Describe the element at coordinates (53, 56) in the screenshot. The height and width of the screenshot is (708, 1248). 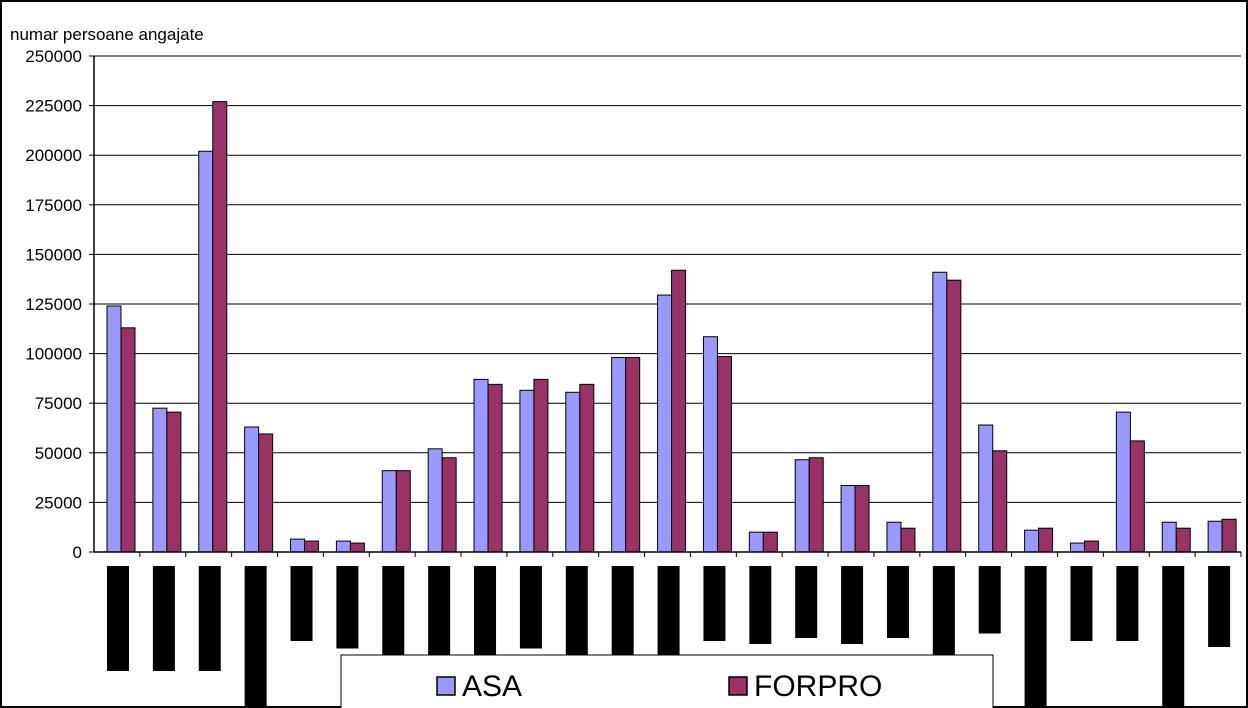
I see `y-tick-label: 250000` at that location.